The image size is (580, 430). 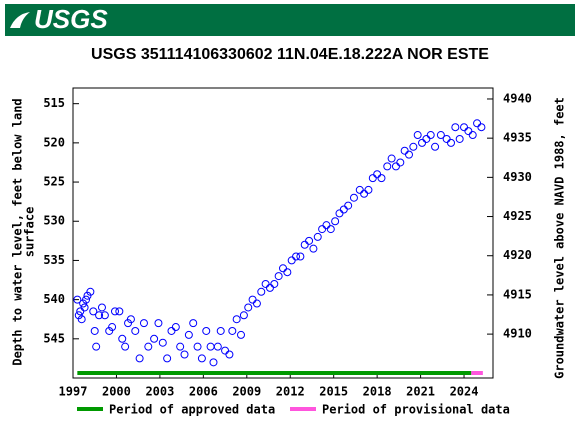 What do you see at coordinates (517, 138) in the screenshot?
I see `y2-tick-label: 4935` at bounding box center [517, 138].